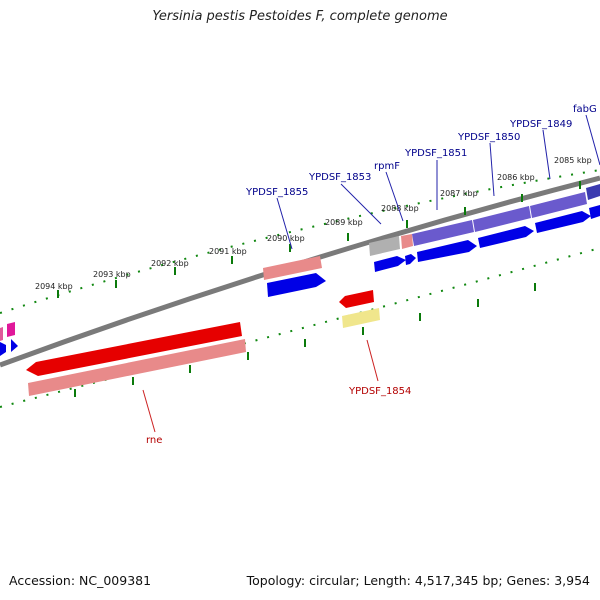 This screenshot has height=600, width=600. I want to click on gene-feature-fragment, so click(1, 334).